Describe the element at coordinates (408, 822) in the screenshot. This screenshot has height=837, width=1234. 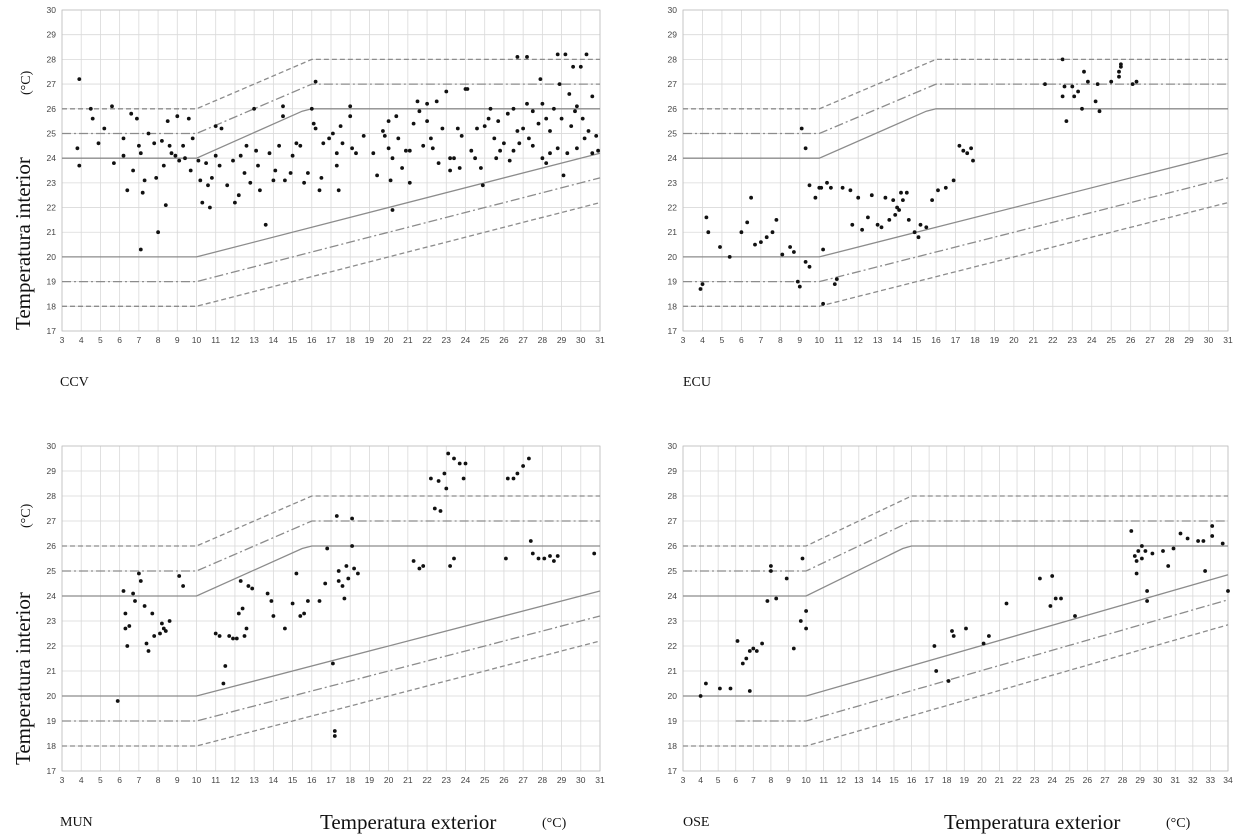
I see `x-axis-label-left: Temperatura exterior` at that location.